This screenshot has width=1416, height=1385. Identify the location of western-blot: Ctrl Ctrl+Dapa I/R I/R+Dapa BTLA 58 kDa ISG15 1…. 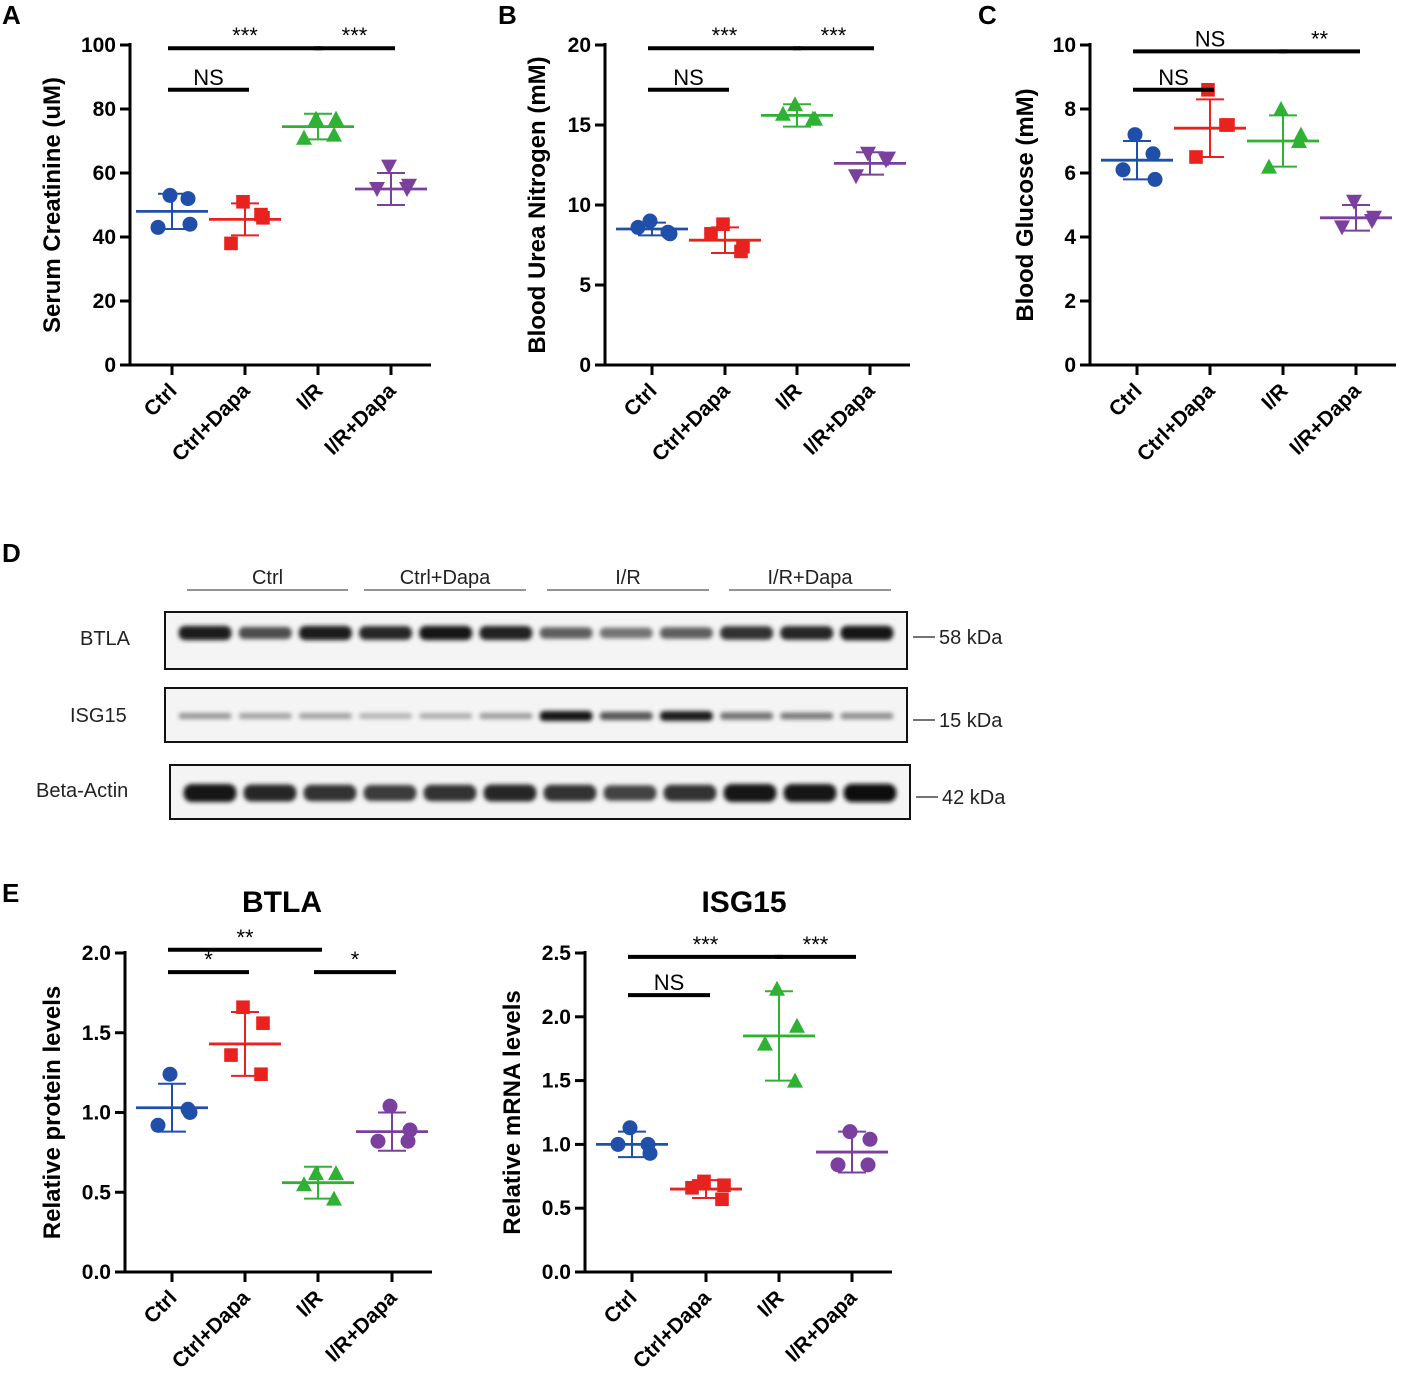
(521, 693).